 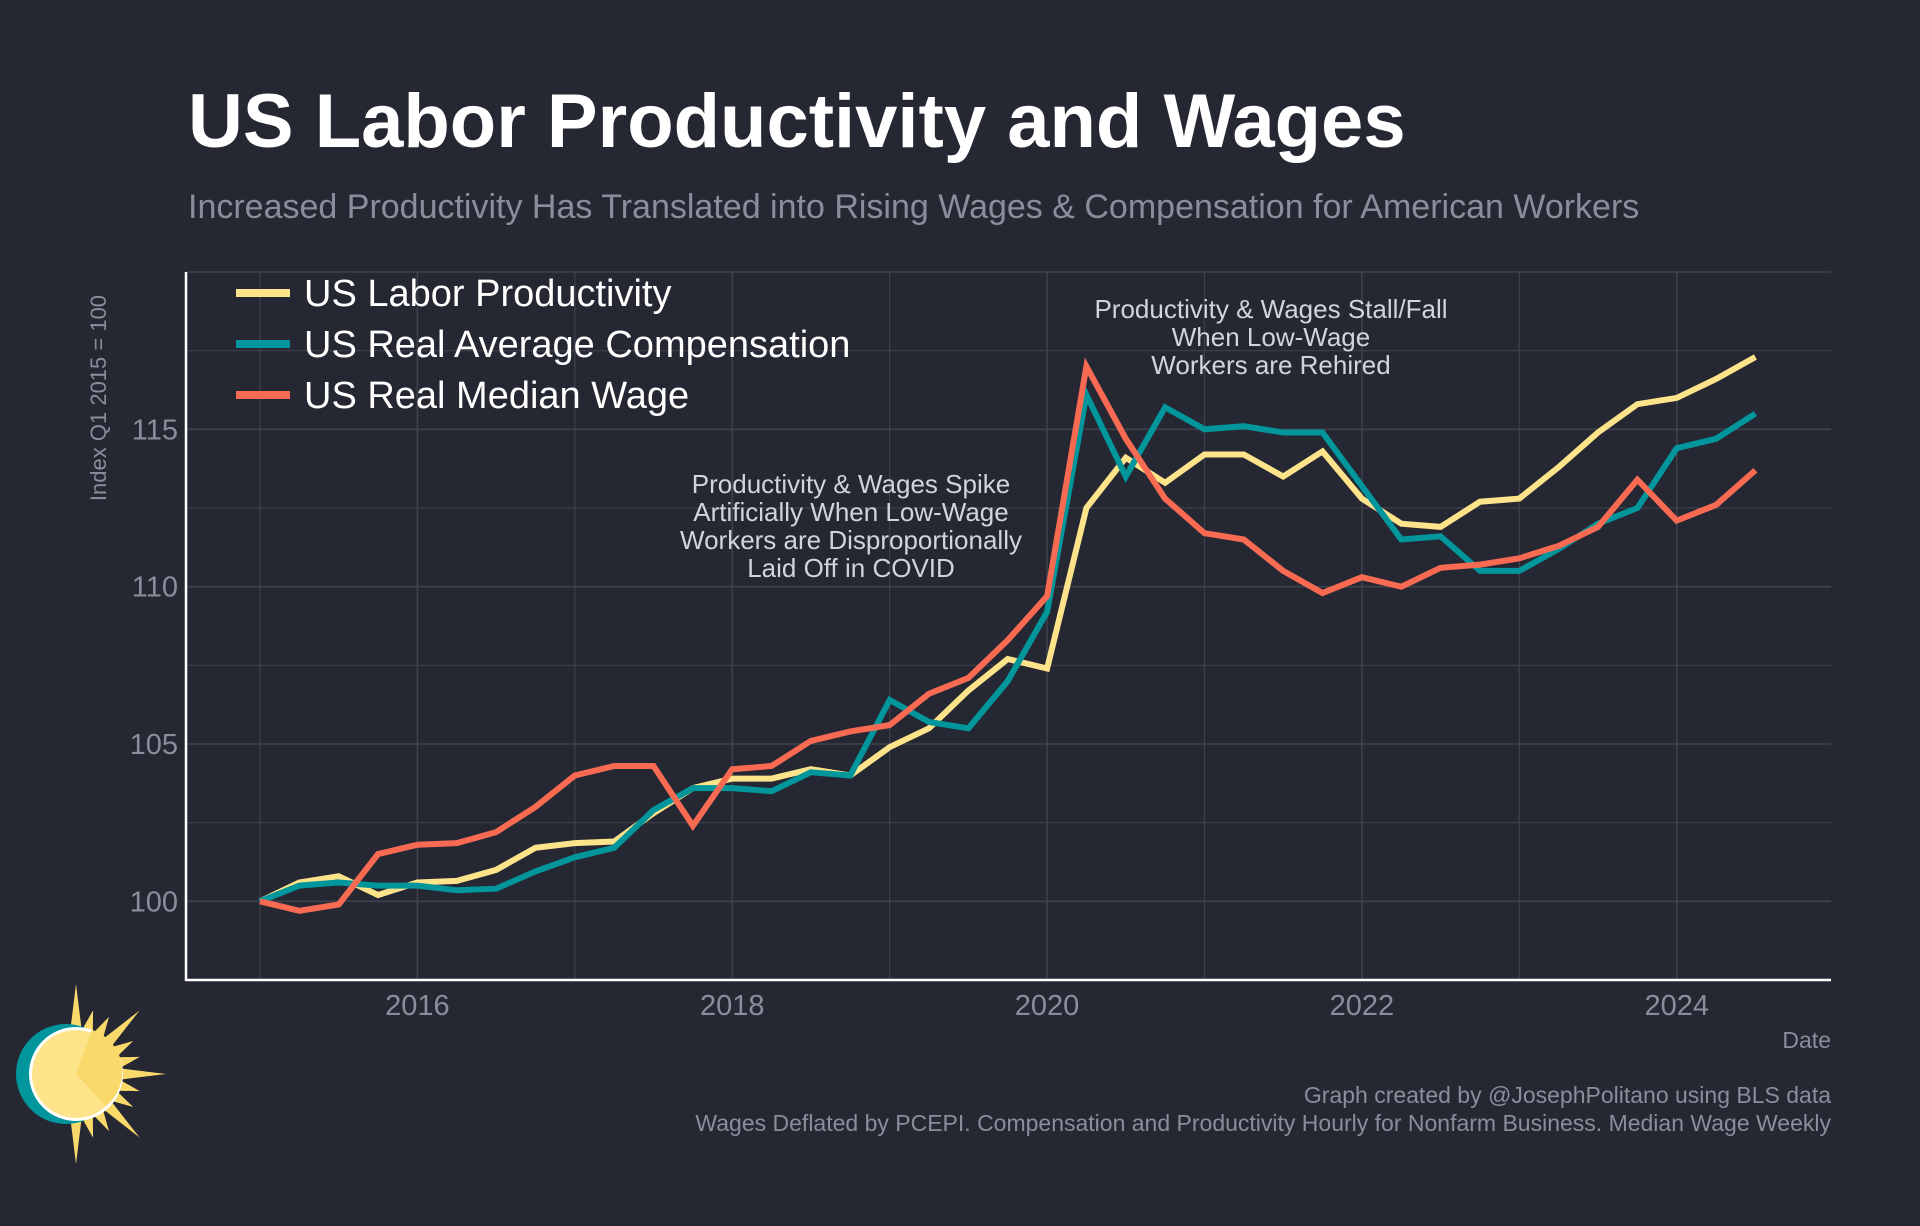 I want to click on sun-logo, so click(x=91, y=1074).